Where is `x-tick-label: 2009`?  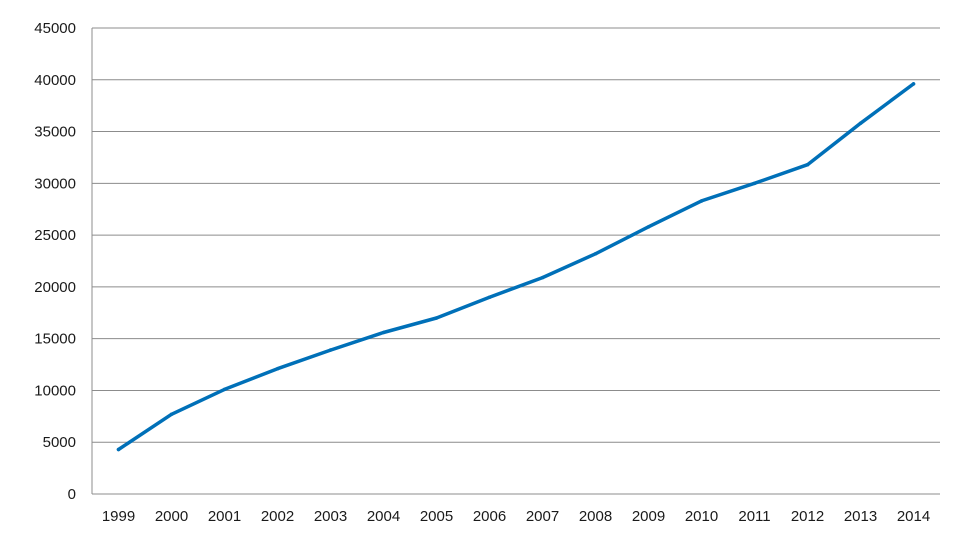
x-tick-label: 2009 is located at coordinates (648, 516).